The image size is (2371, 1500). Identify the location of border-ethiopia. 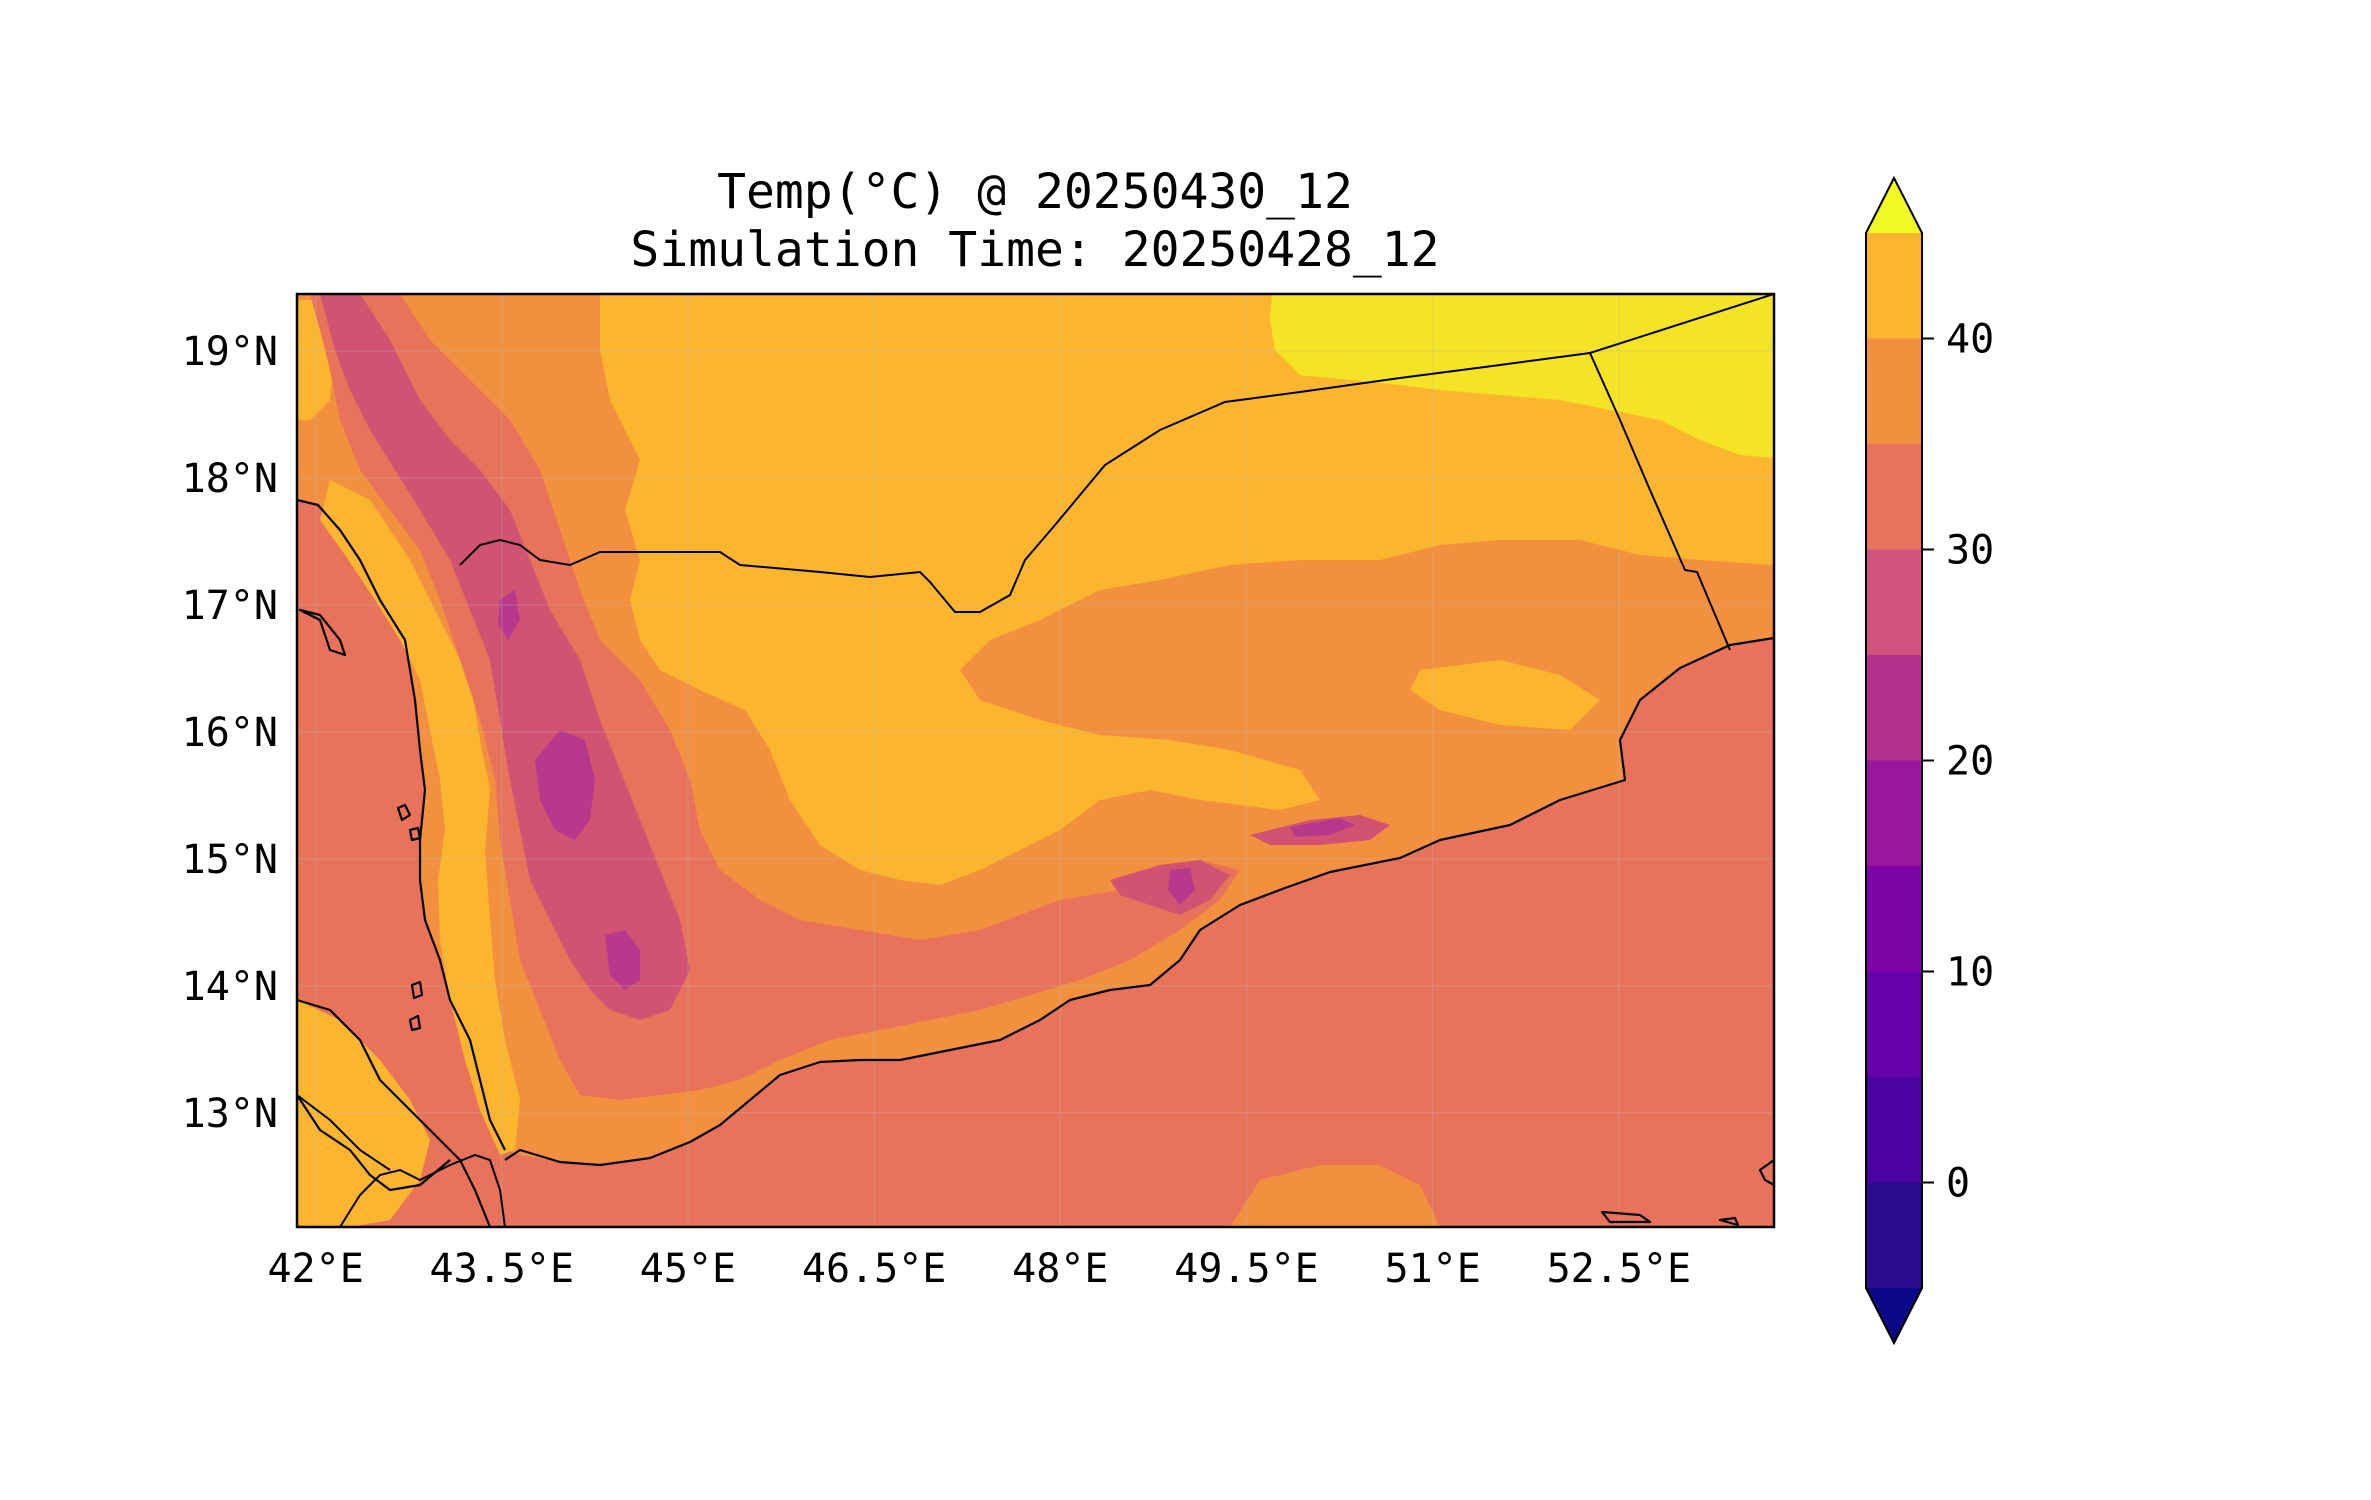
(344, 1132).